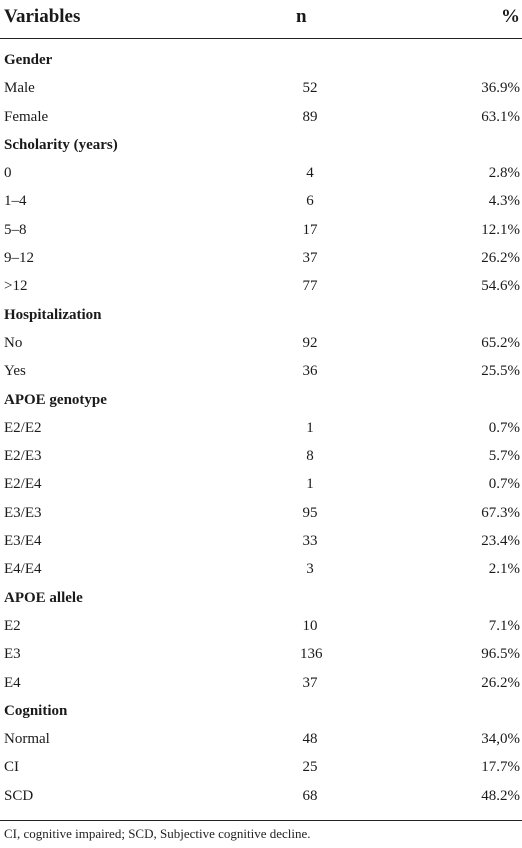 The height and width of the screenshot is (848, 522). I want to click on row-label: E2/E3, so click(23, 456).